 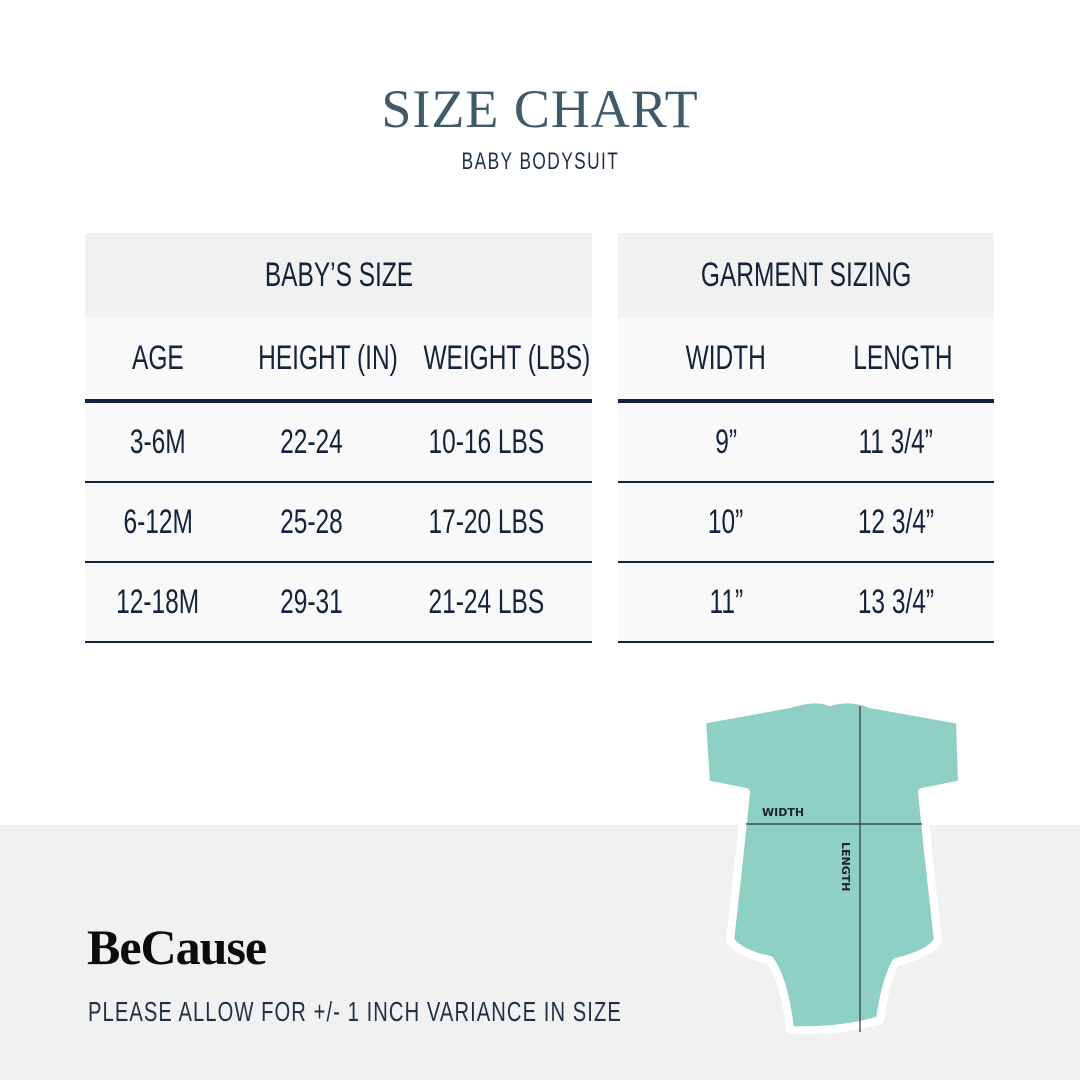 I want to click on cell: 17-20 LBS, so click(x=486, y=521).